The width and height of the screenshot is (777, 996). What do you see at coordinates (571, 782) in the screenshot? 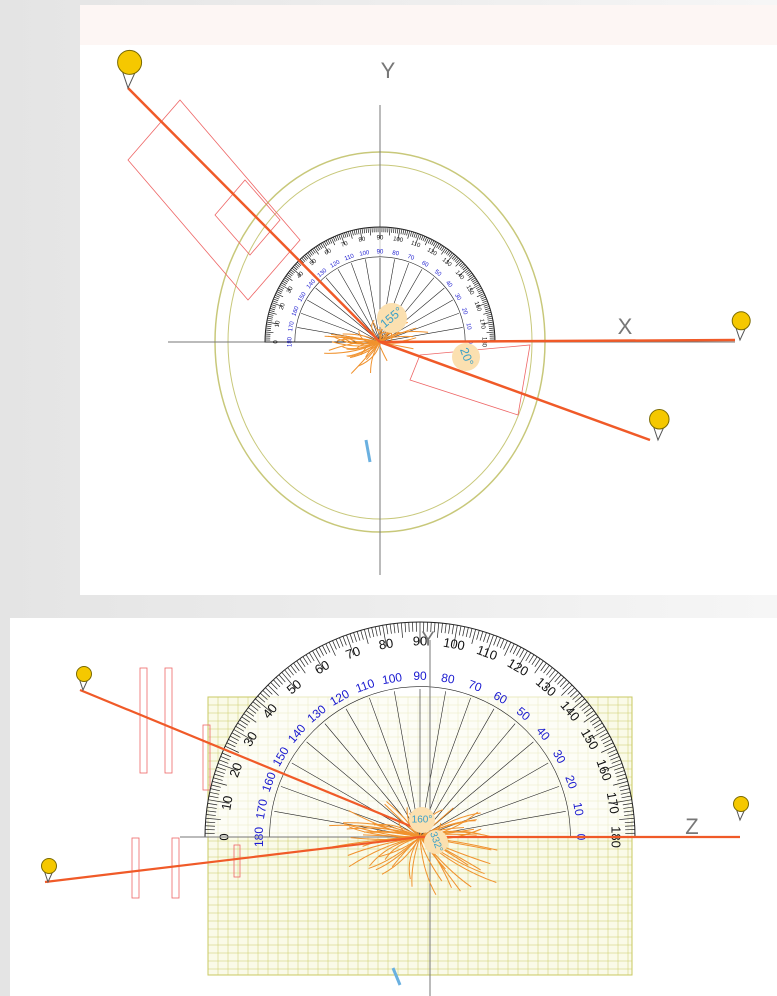
I see `protractor-inner-label: 20` at bounding box center [571, 782].